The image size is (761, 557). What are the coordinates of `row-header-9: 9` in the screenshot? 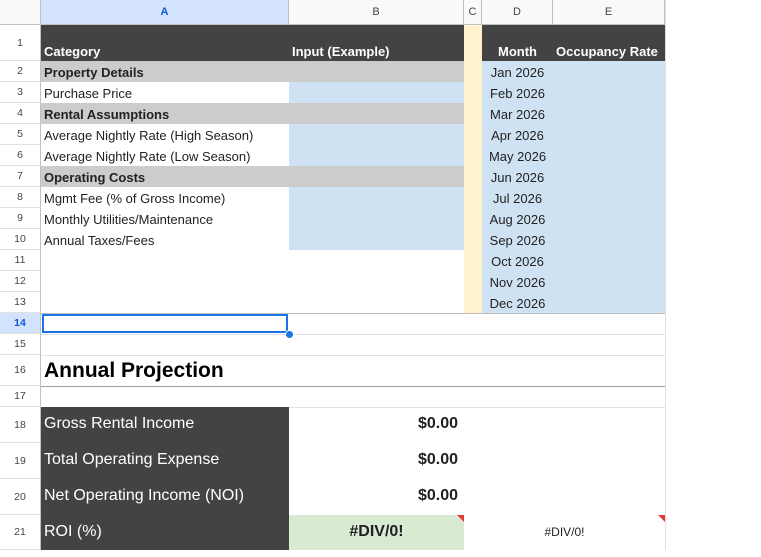 It's located at (20, 218).